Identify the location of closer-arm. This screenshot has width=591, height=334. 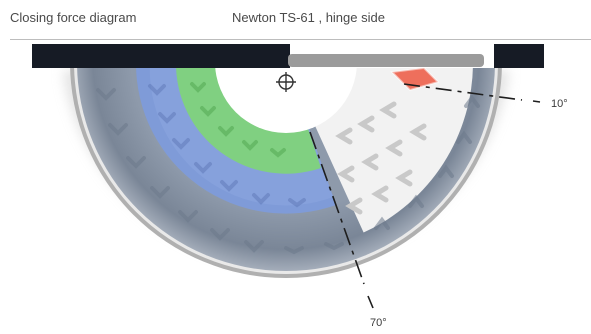
(386, 60).